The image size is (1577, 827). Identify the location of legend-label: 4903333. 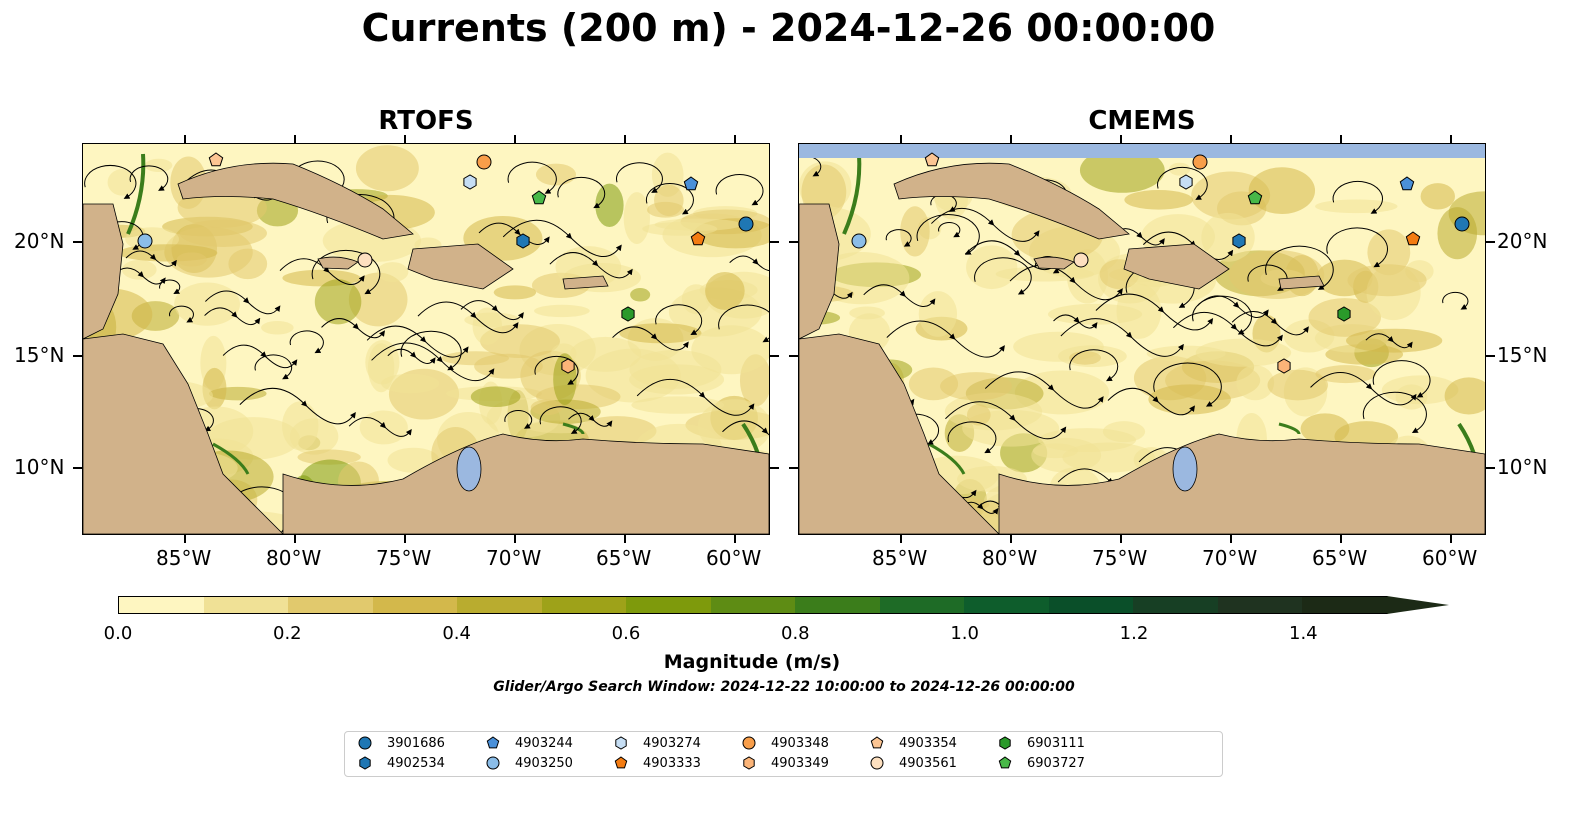
(672, 763).